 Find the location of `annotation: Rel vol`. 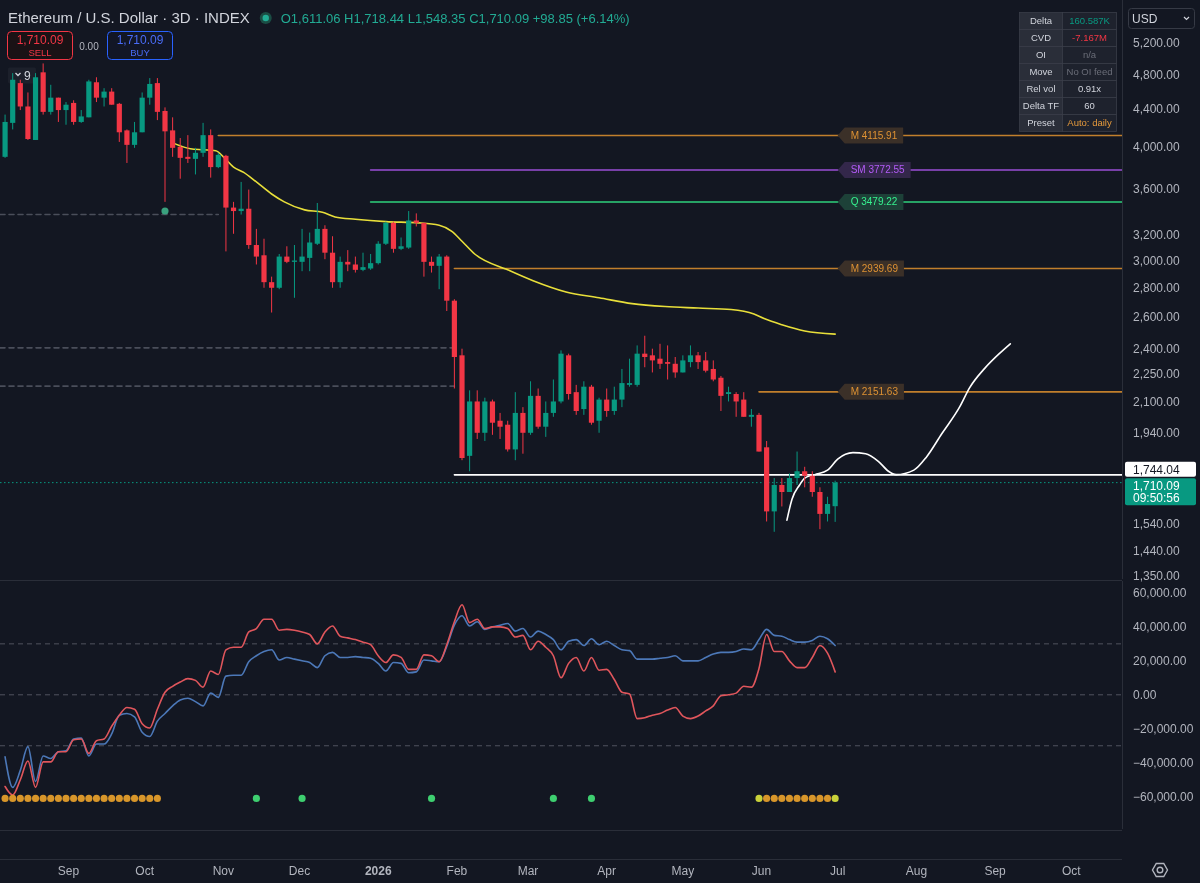

annotation: Rel vol is located at coordinates (1041, 89).